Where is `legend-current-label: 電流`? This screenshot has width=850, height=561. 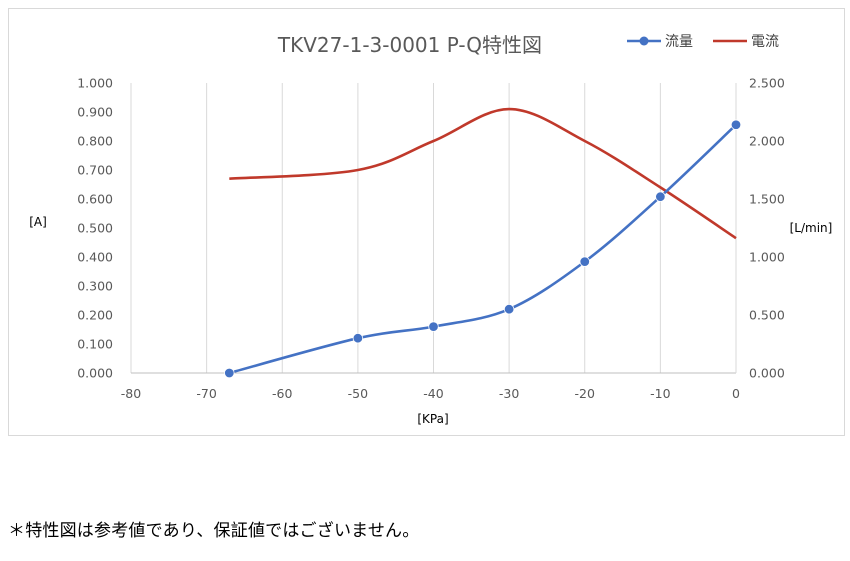
legend-current-label: 電流 is located at coordinates (765, 42).